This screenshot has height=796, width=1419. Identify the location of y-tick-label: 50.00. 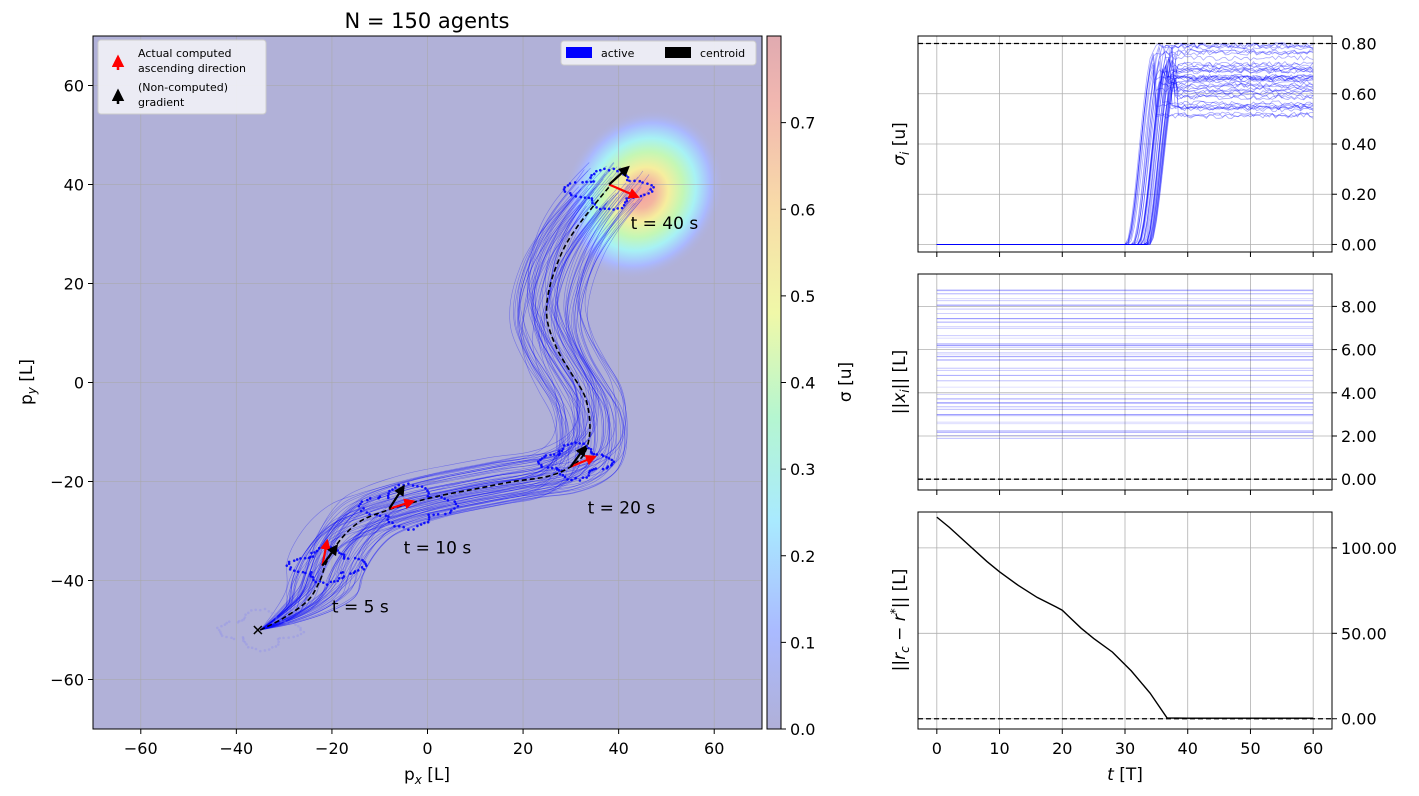
(1364, 633).